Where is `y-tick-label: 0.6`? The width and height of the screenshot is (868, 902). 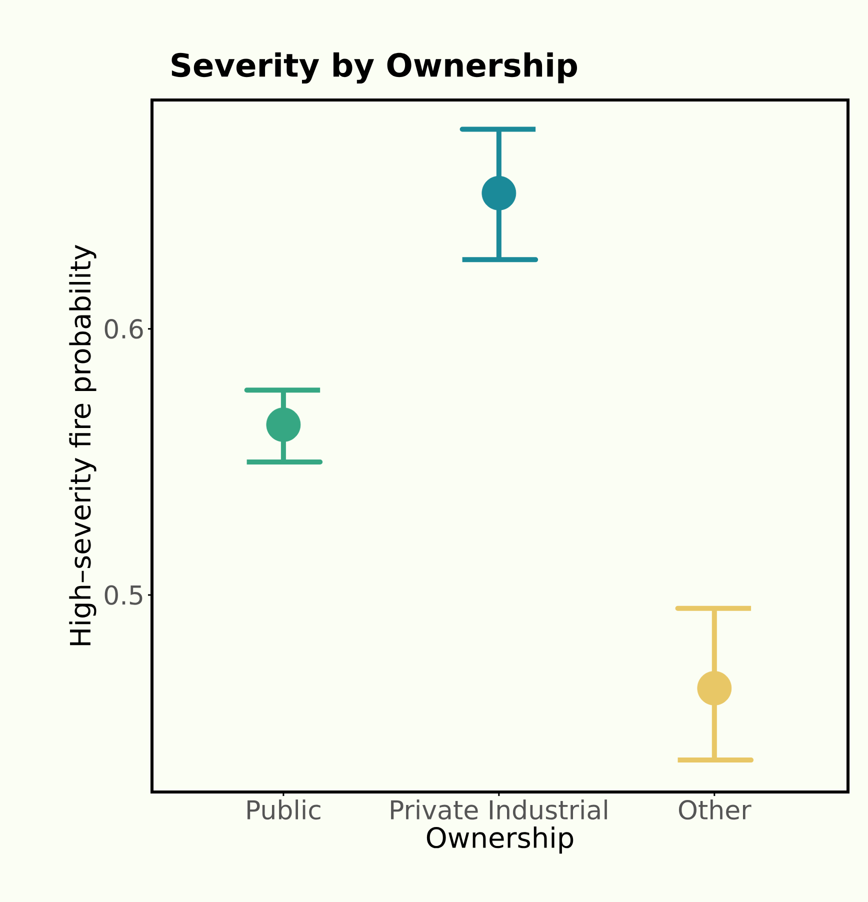
y-tick-label: 0.6 is located at coordinates (123, 329).